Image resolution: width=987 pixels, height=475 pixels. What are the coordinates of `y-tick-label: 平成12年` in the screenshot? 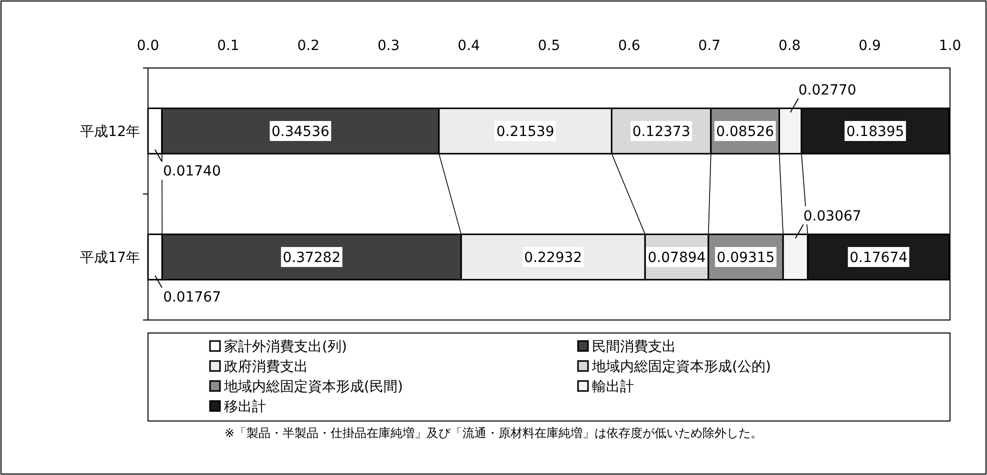 It's located at (110, 132).